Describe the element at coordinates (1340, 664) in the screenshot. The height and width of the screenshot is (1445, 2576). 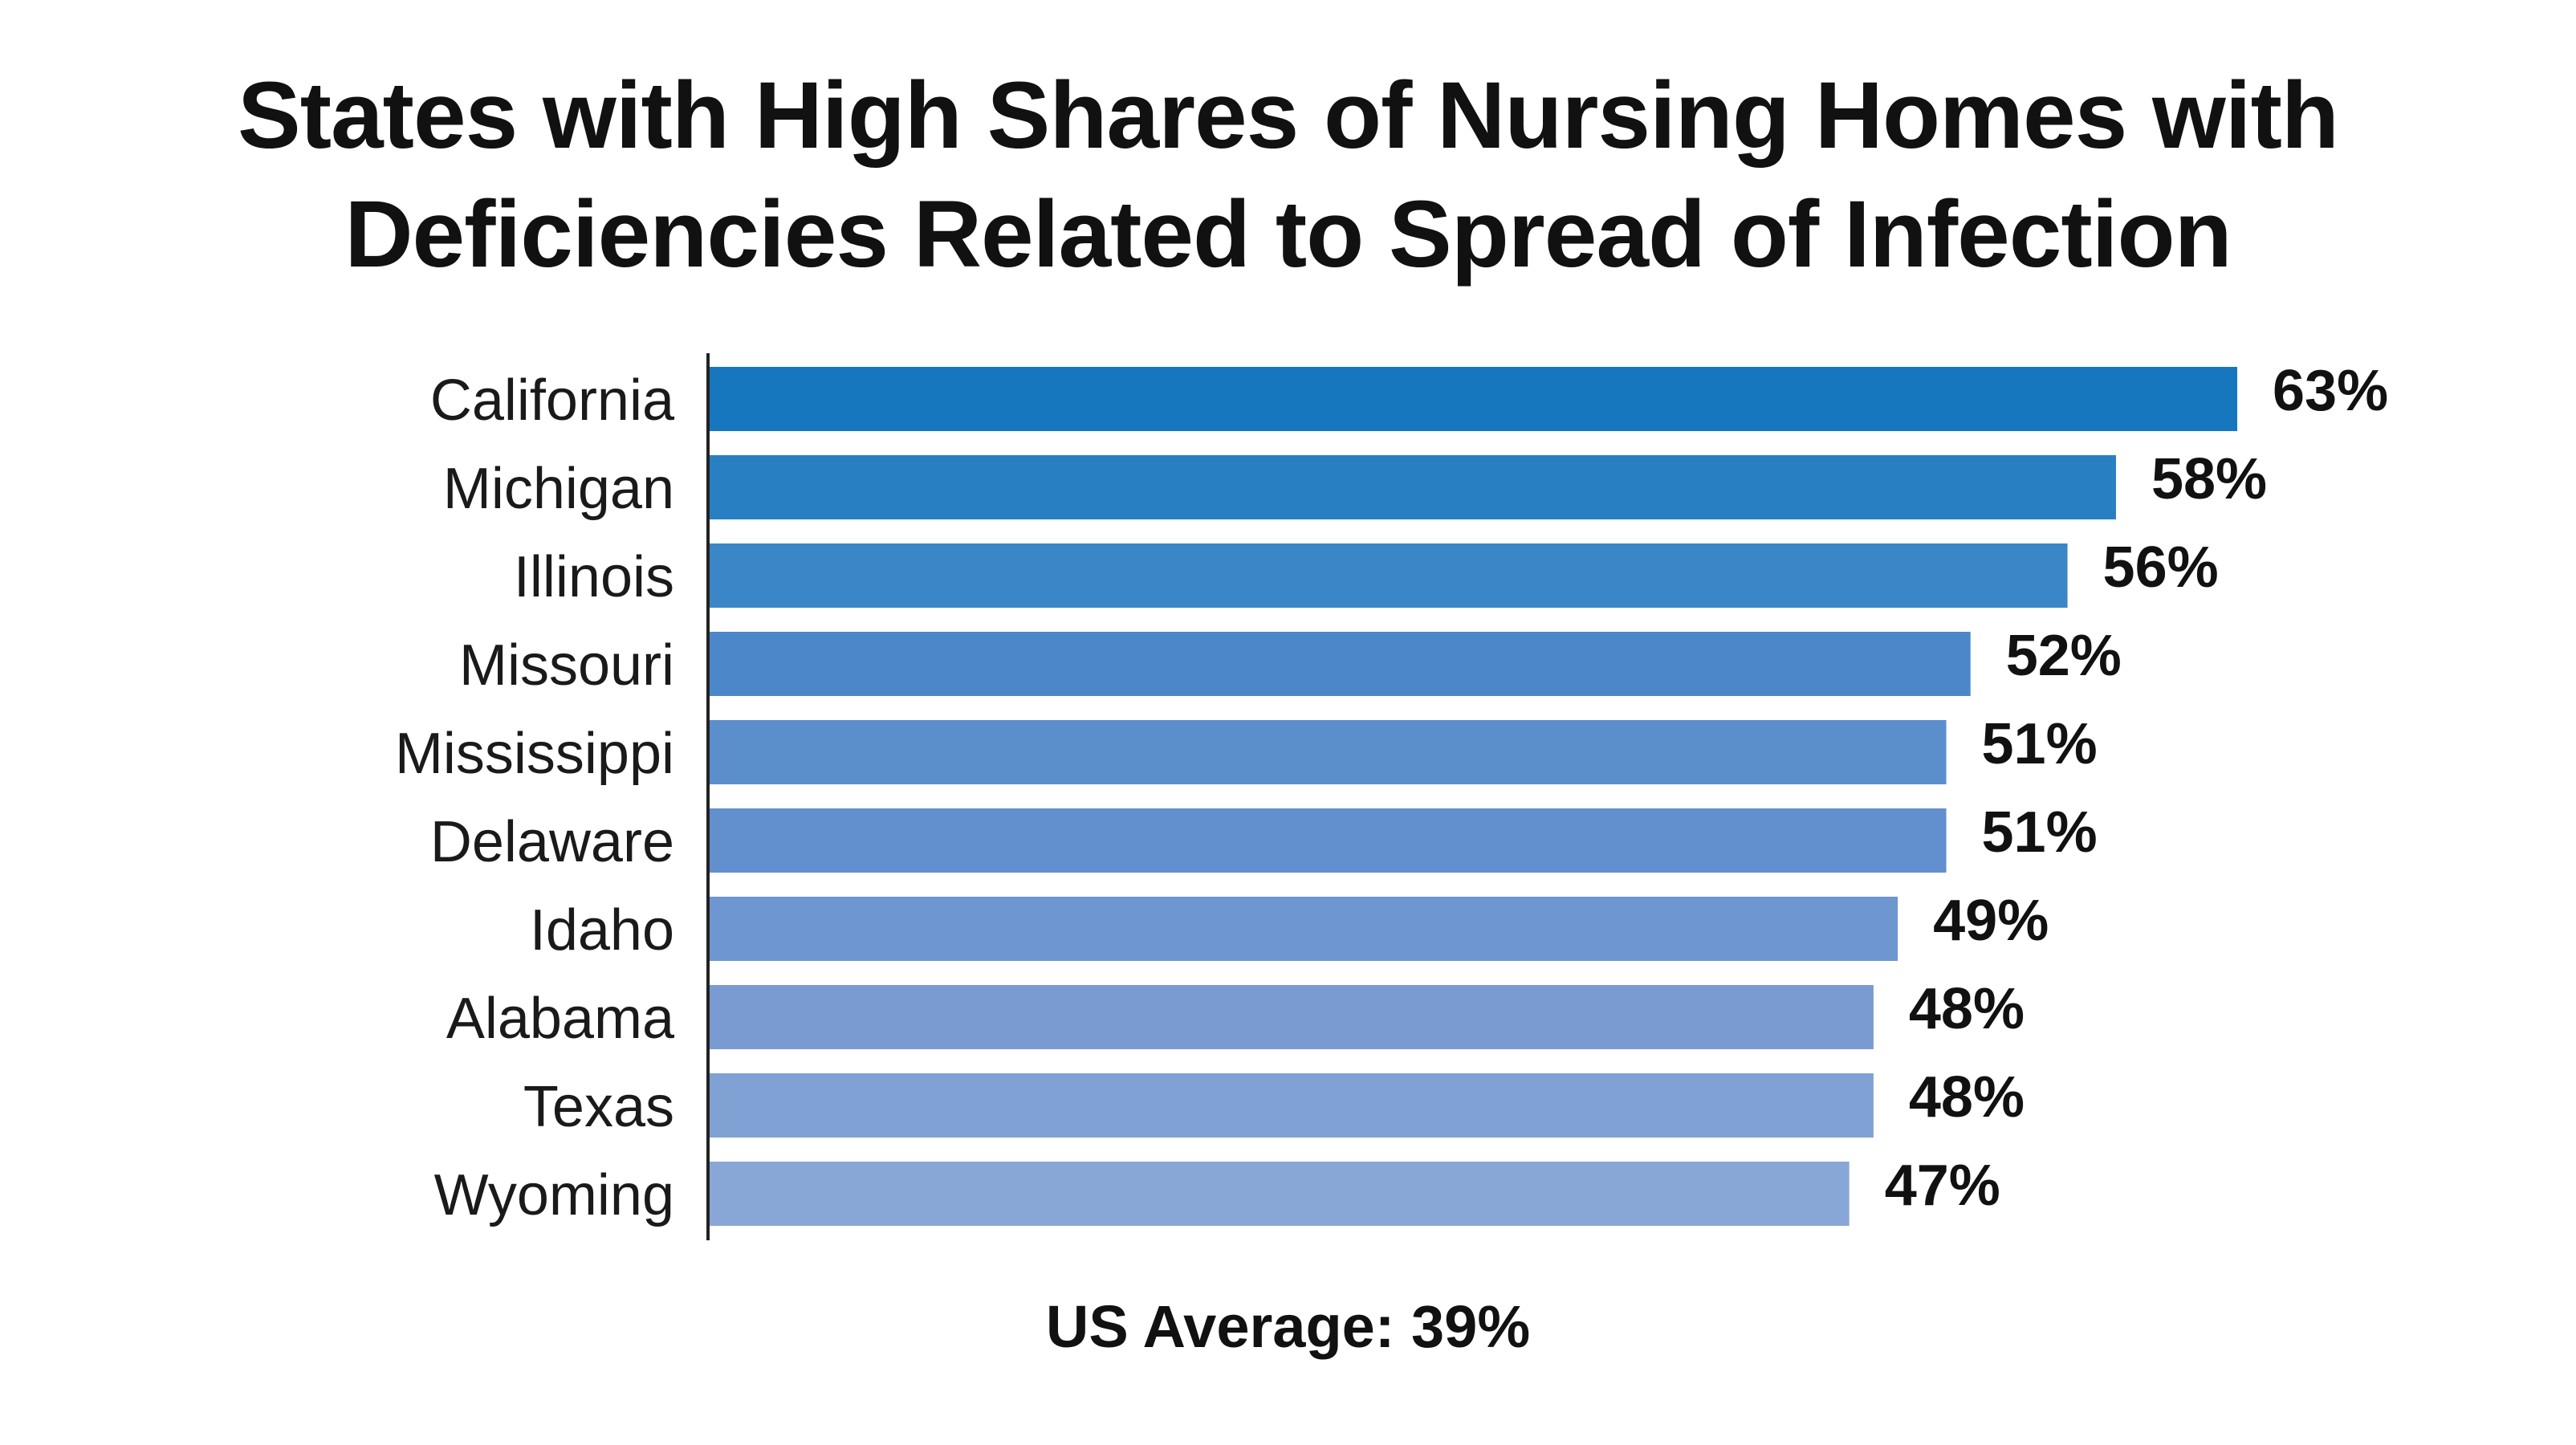
I see `bar-missouri` at that location.